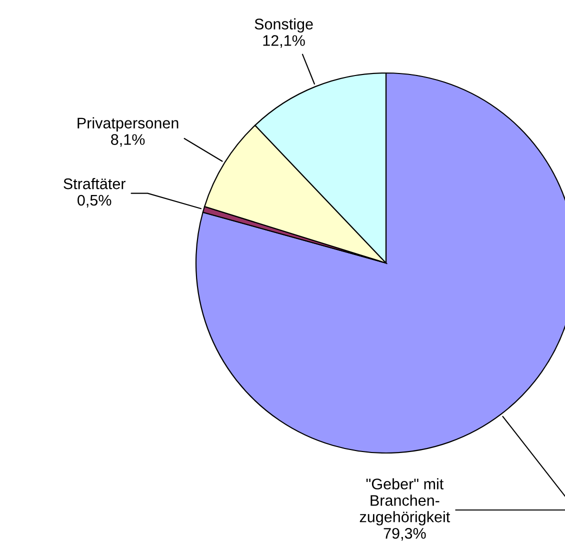 The image size is (565, 554). I want to click on data-label: 12,1%, so click(284, 41).